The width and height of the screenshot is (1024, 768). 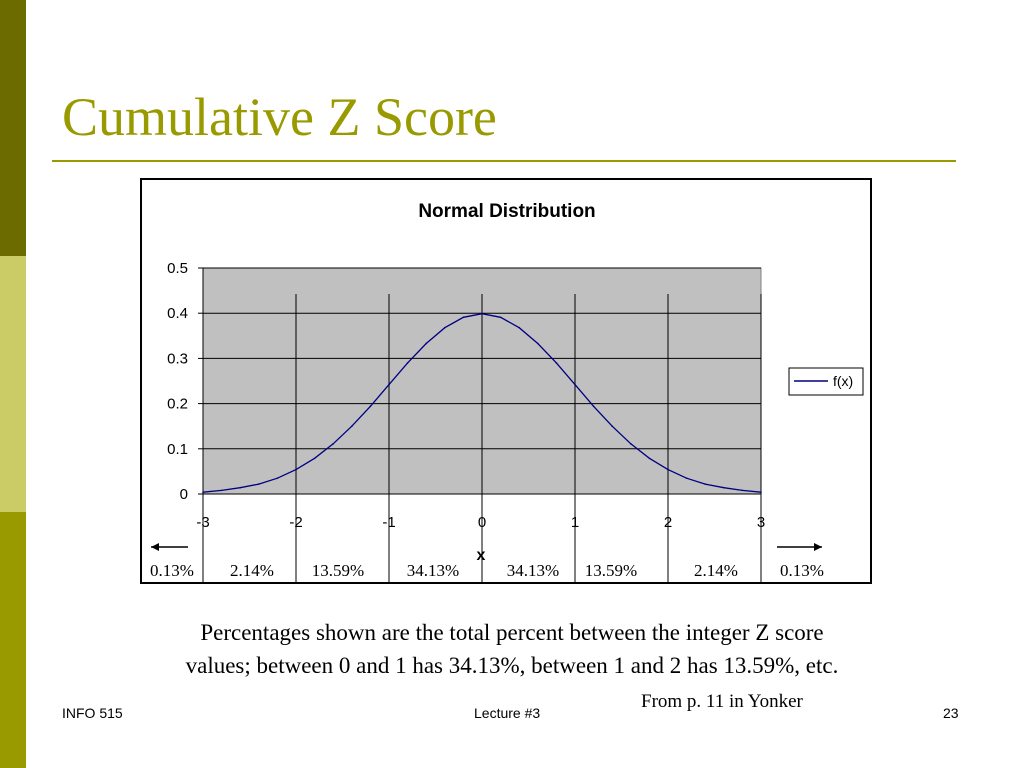 What do you see at coordinates (481, 555) in the screenshot?
I see `x-axis-label: x` at bounding box center [481, 555].